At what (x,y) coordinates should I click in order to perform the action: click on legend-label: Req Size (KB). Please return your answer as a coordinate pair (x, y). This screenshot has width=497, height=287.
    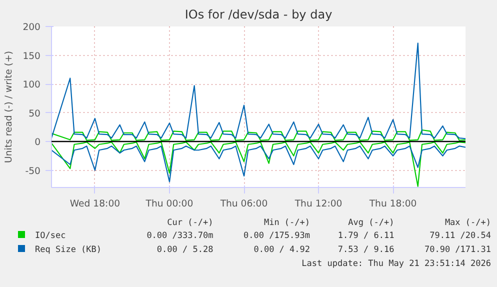
    Looking at the image, I should click on (68, 250).